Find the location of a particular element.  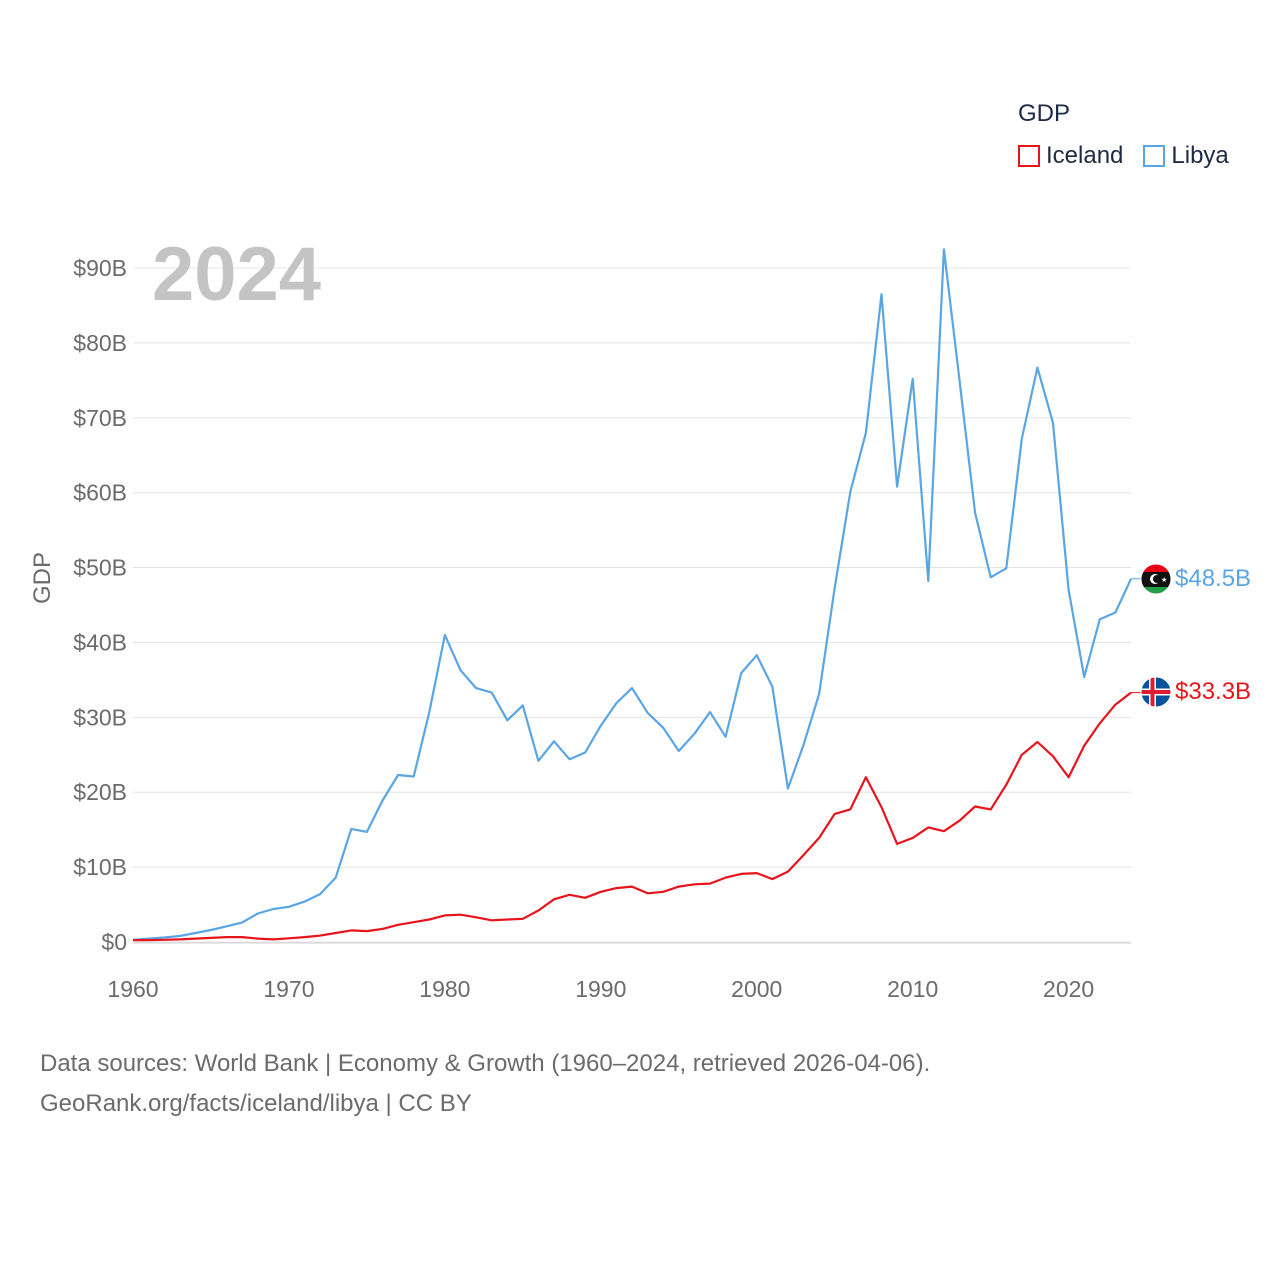

legend-item-libya: Libya is located at coordinates (1186, 156).